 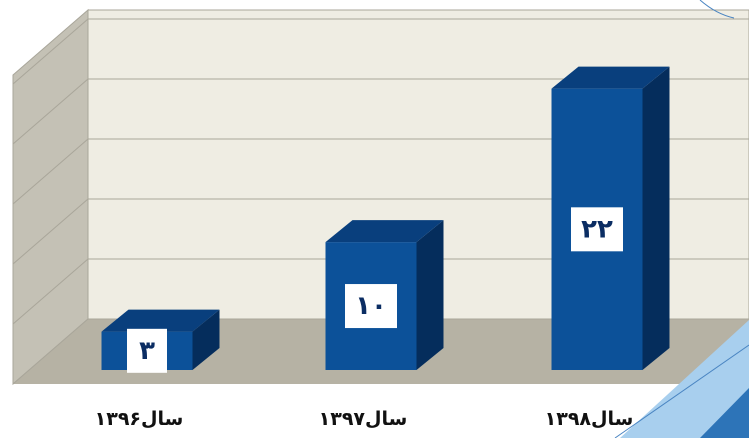 I want to click on data-label: ۲۲, so click(x=597, y=229).